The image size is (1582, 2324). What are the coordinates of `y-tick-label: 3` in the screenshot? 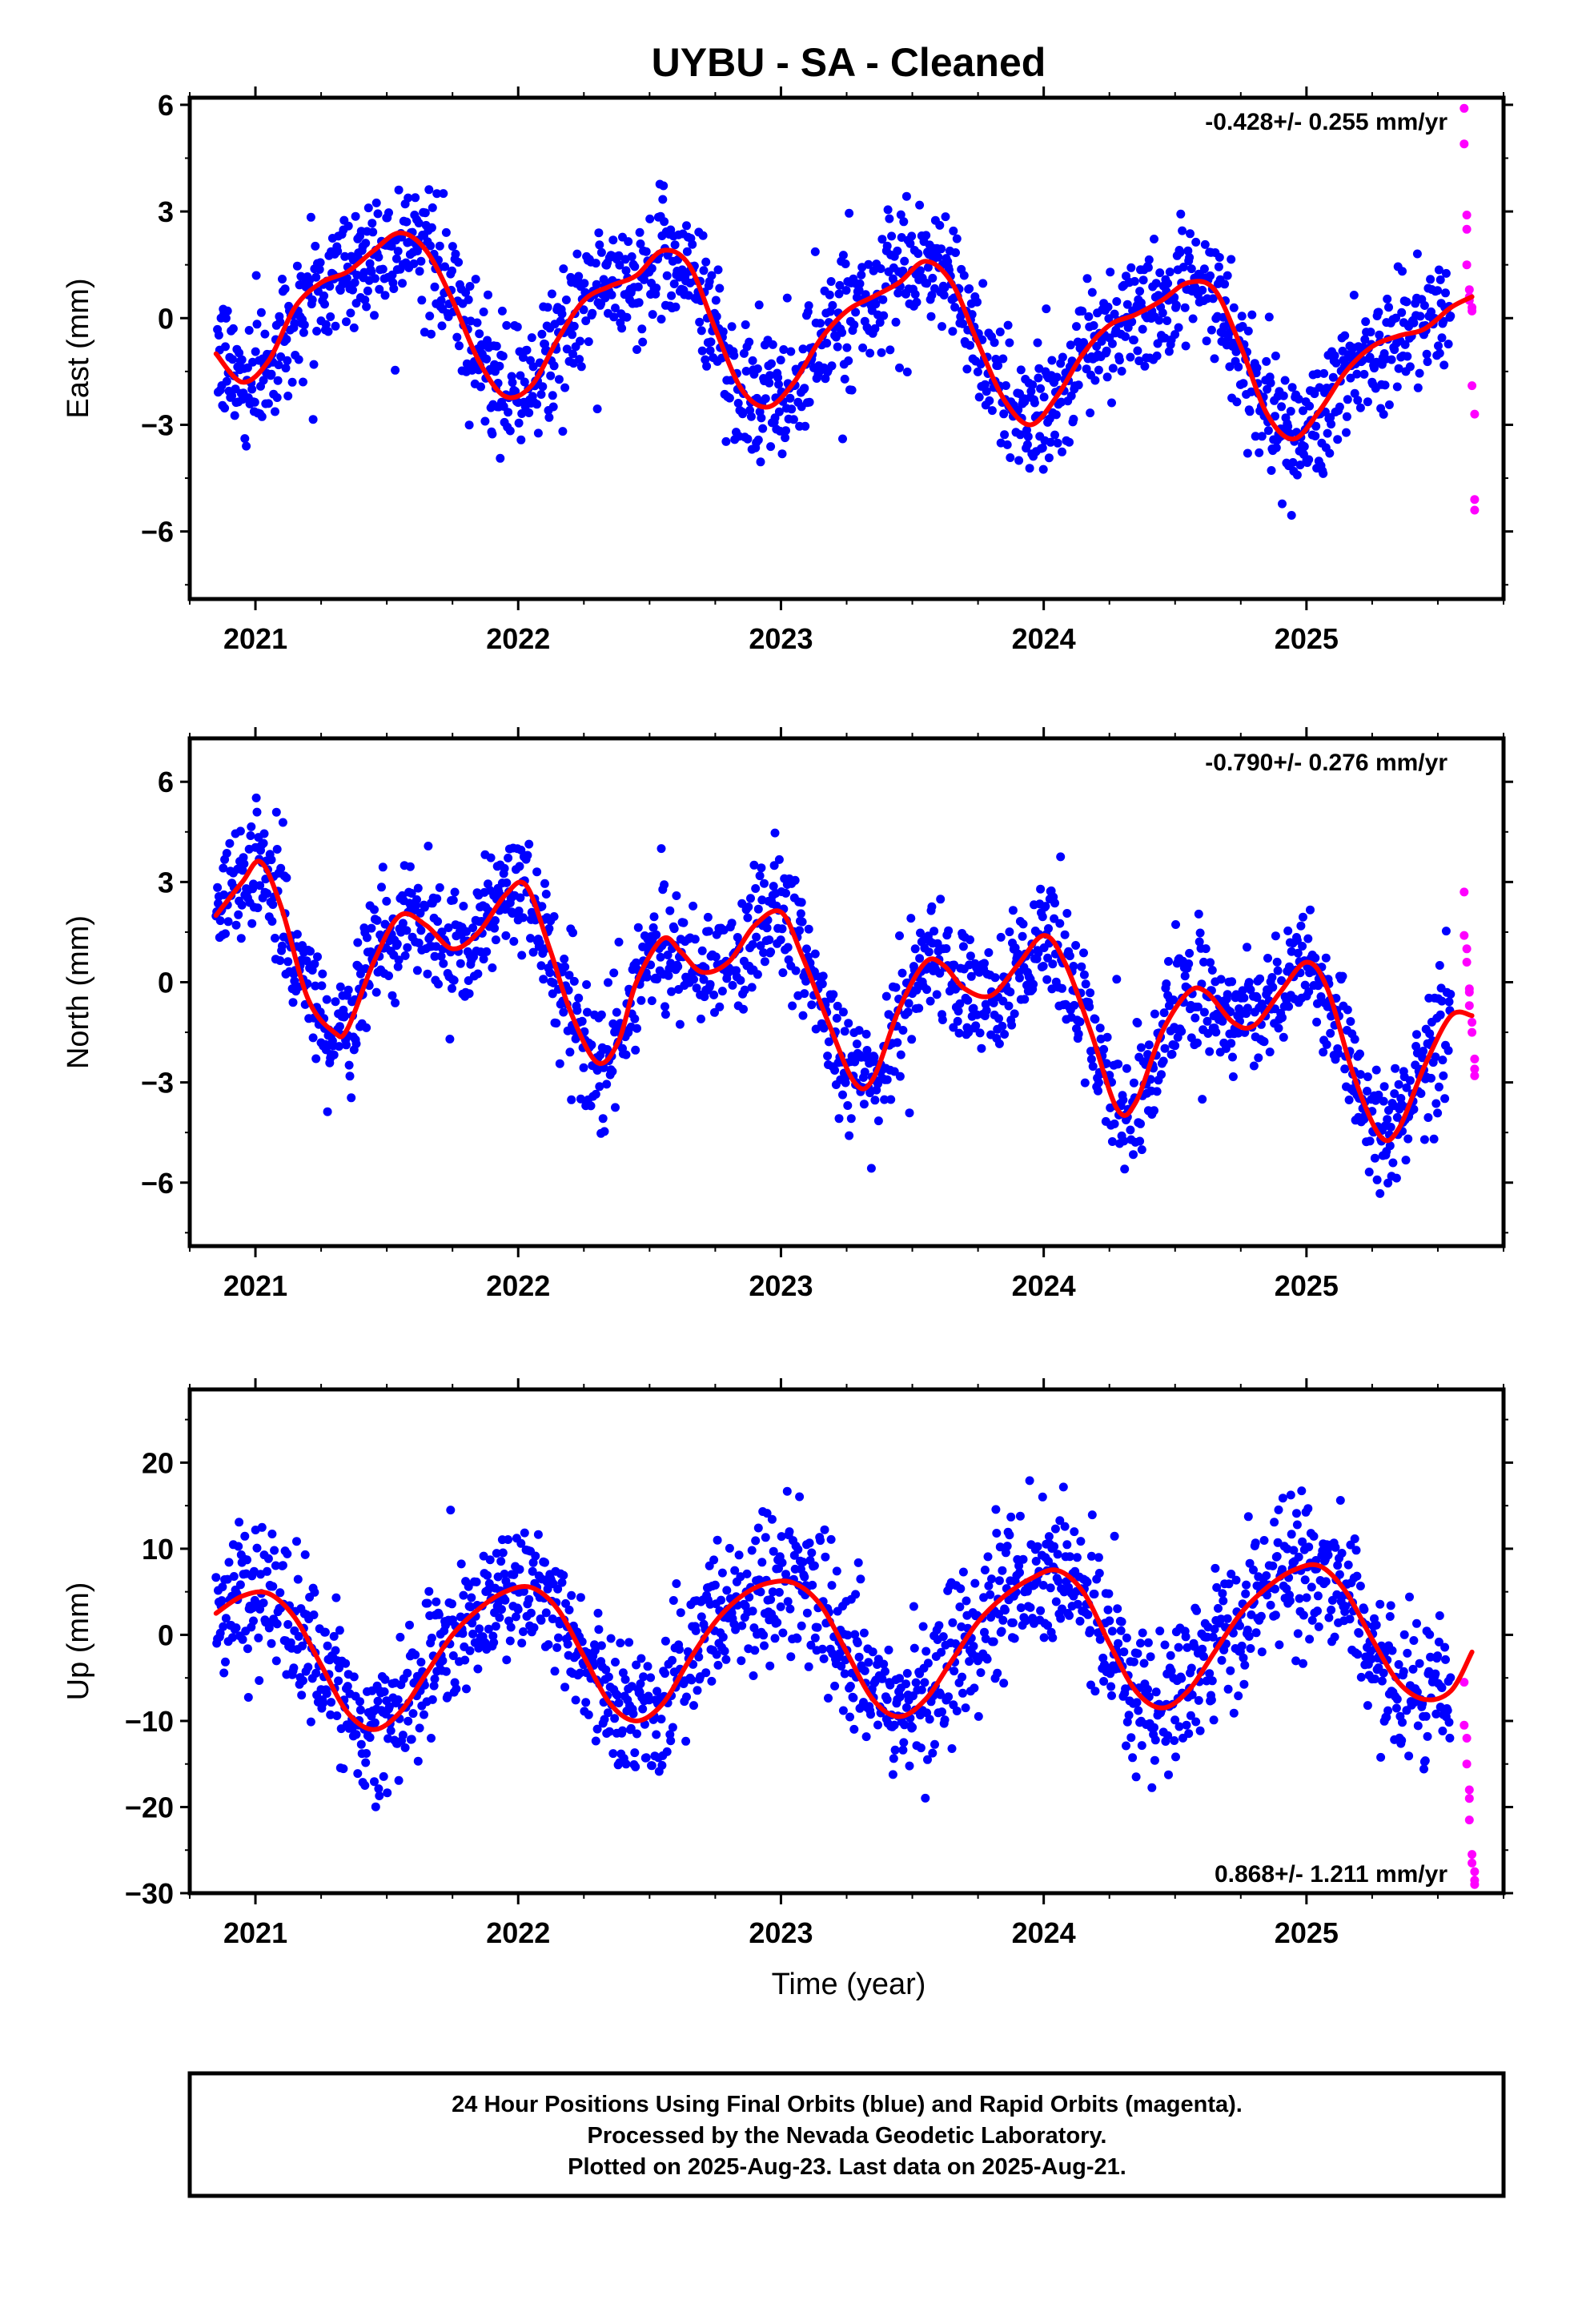 It's located at (166, 212).